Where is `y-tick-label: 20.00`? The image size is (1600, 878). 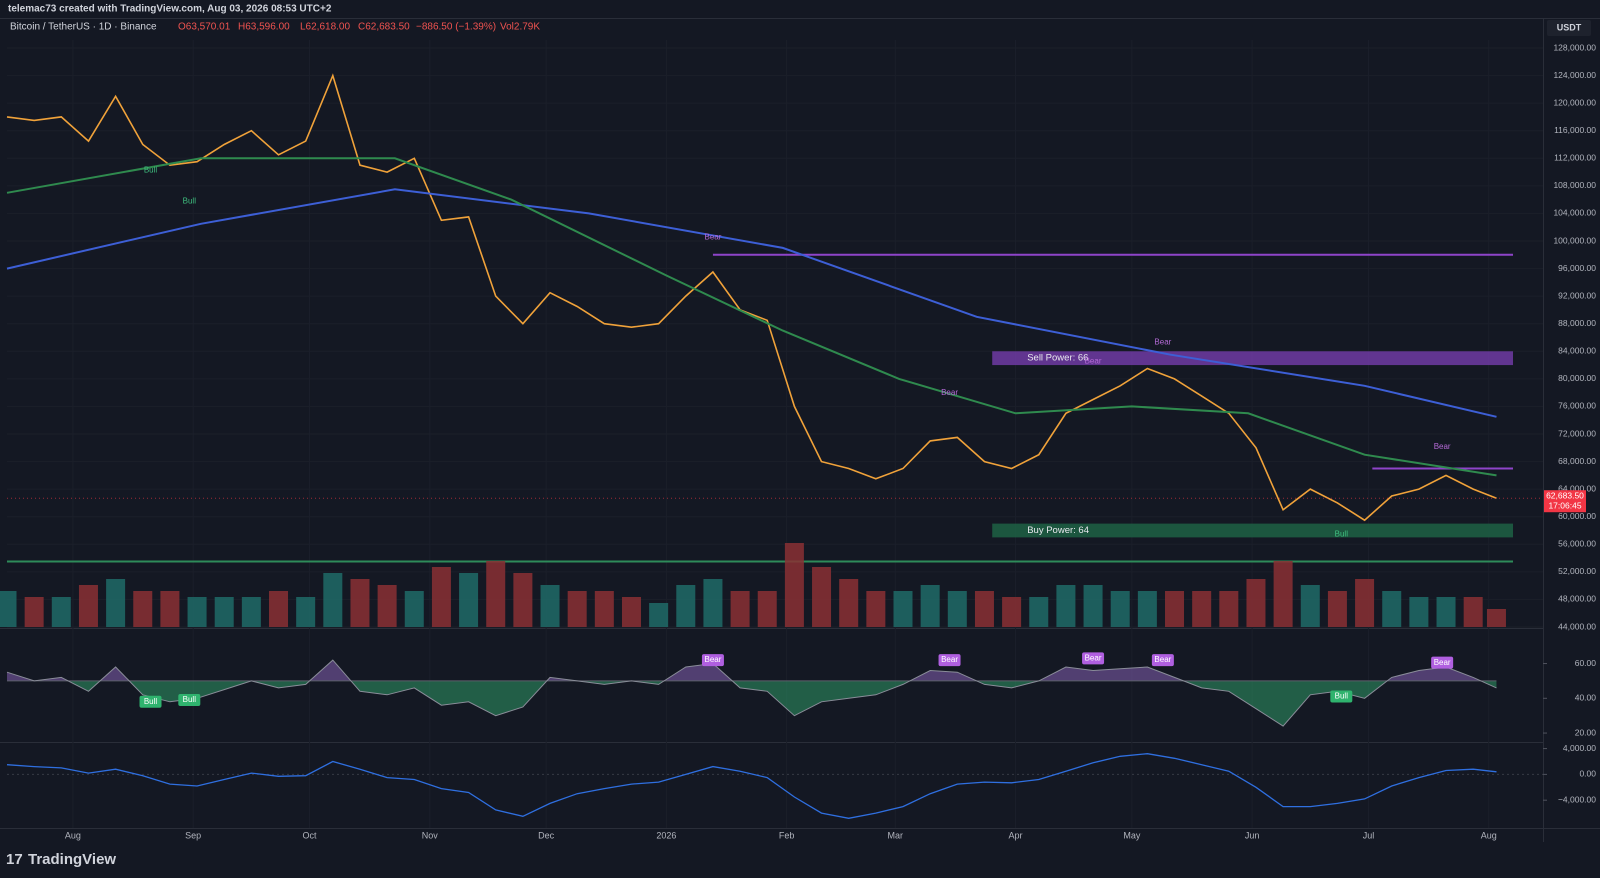
y-tick-label: 20.00 is located at coordinates (1586, 732).